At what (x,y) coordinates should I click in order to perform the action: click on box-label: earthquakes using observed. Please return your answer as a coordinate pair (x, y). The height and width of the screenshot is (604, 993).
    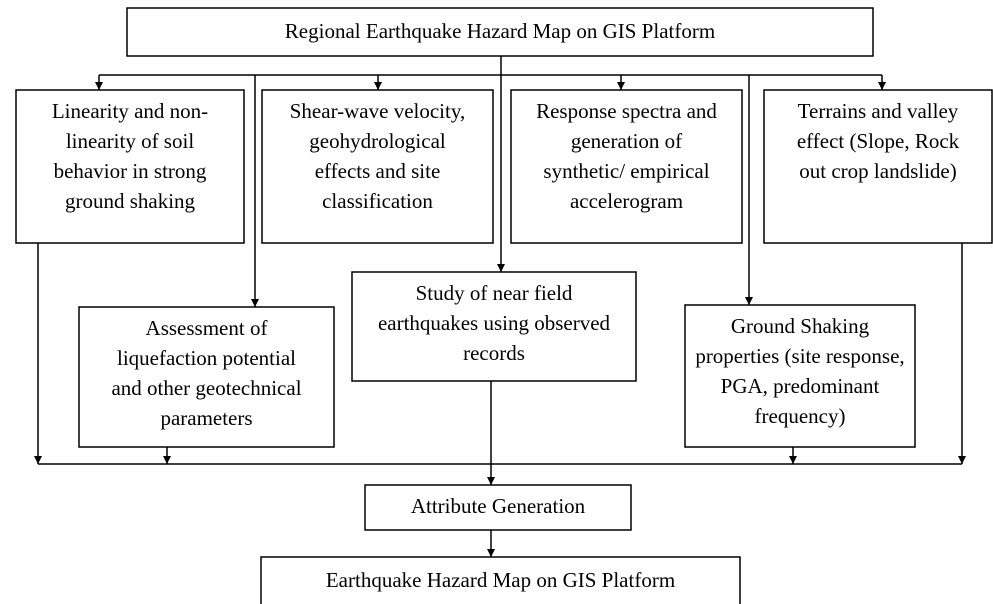
    Looking at the image, I should click on (494, 323).